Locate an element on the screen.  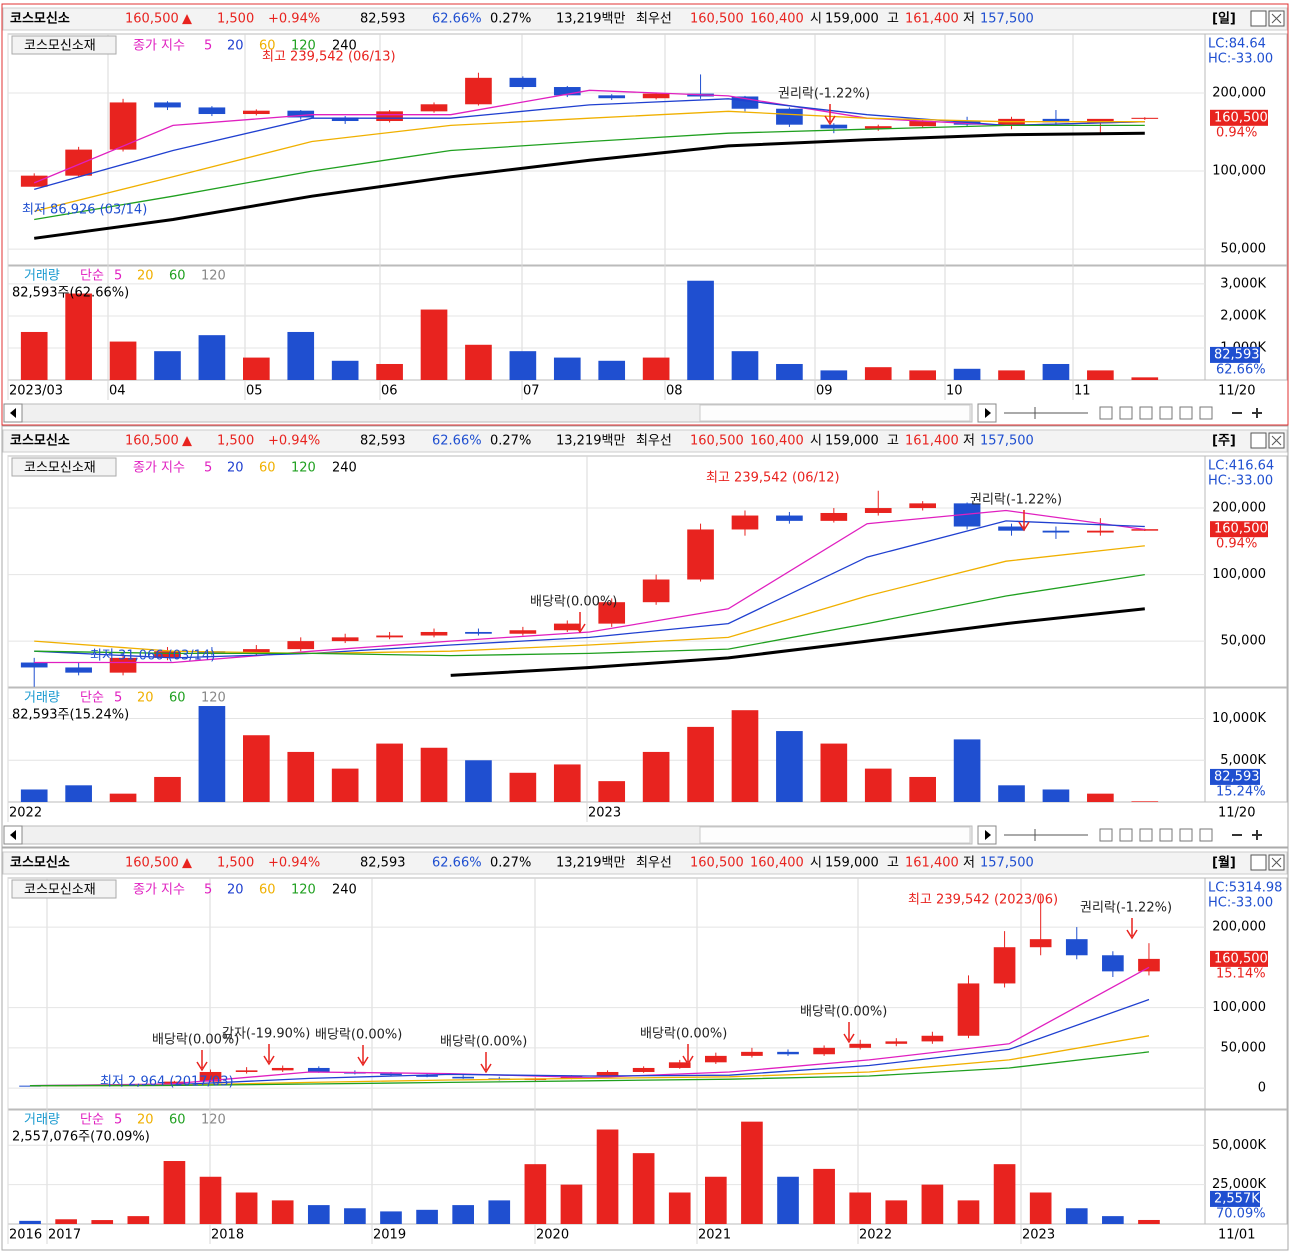
lc-label: LC:5314.98 is located at coordinates (1245, 888).